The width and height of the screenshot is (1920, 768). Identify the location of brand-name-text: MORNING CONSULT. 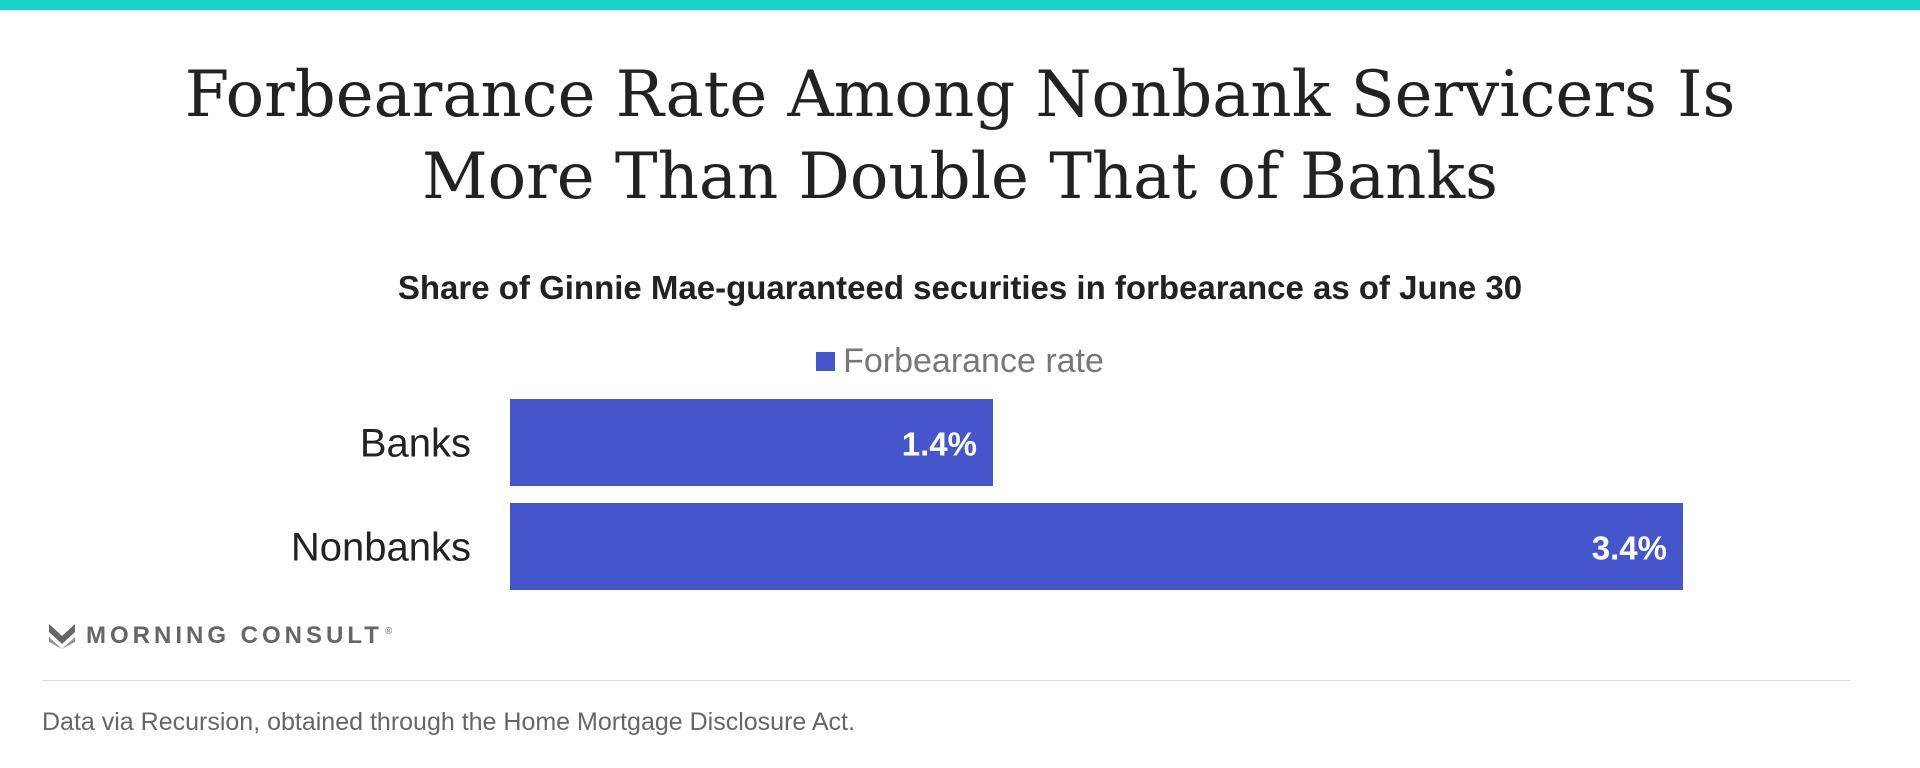
(234, 635).